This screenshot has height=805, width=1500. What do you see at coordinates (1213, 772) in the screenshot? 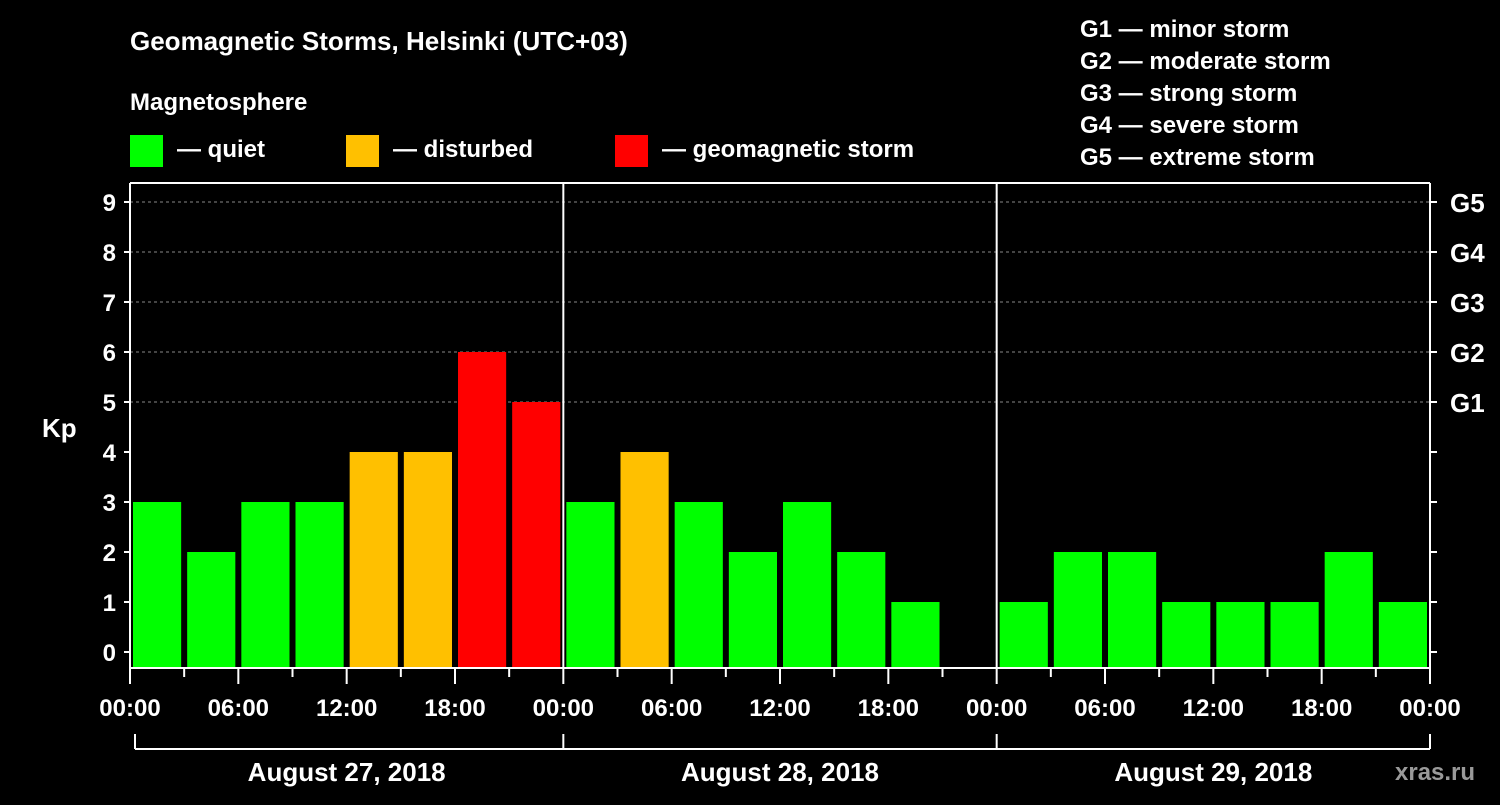
I see `day-label: August 29, 2018` at bounding box center [1213, 772].